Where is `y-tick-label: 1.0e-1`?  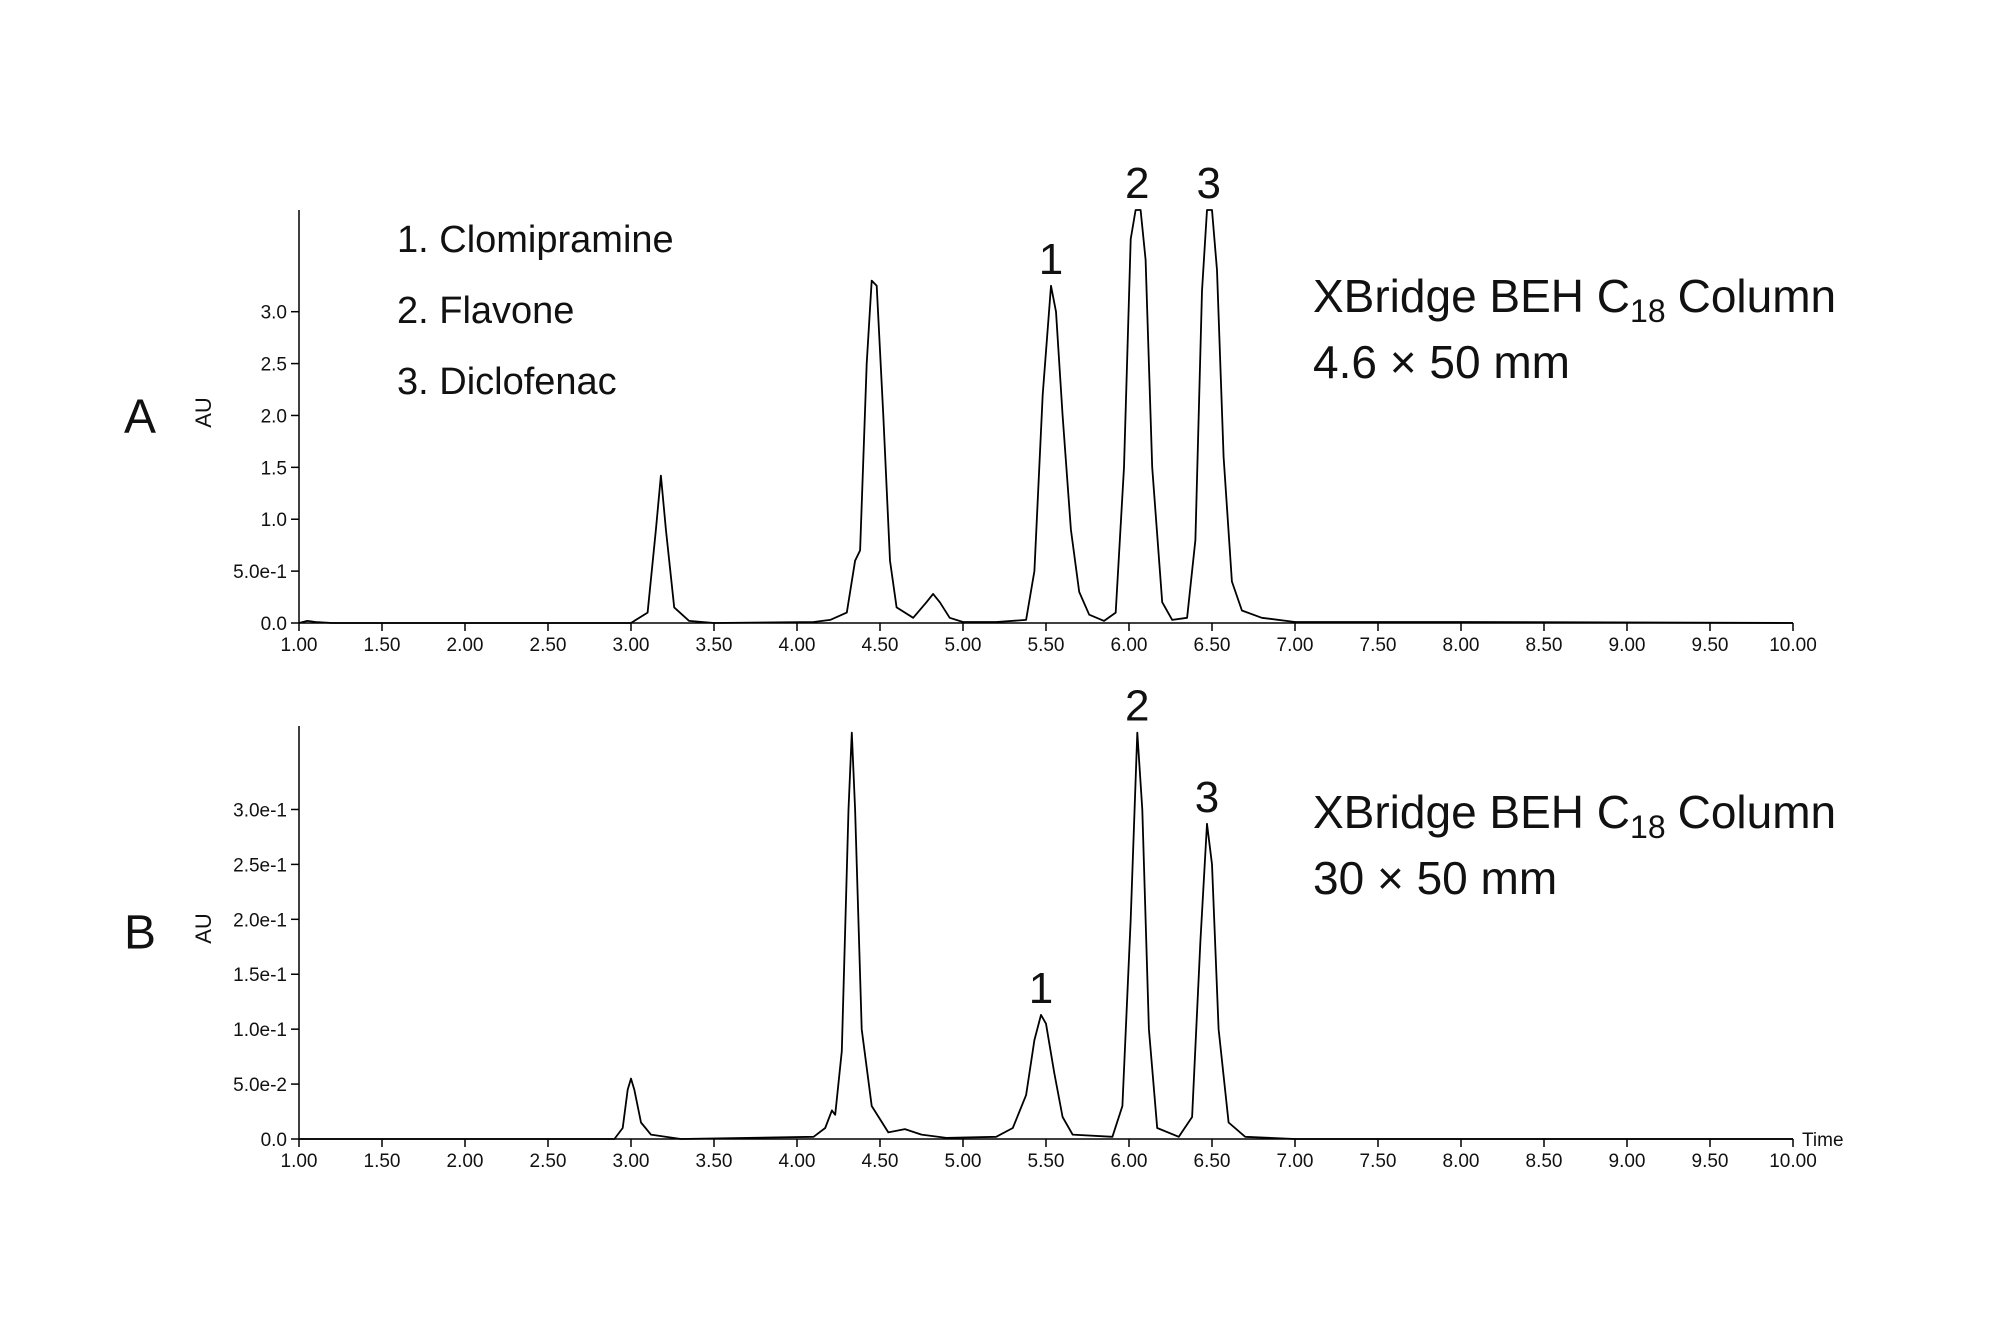
y-tick-label: 1.0e-1 is located at coordinates (260, 1030).